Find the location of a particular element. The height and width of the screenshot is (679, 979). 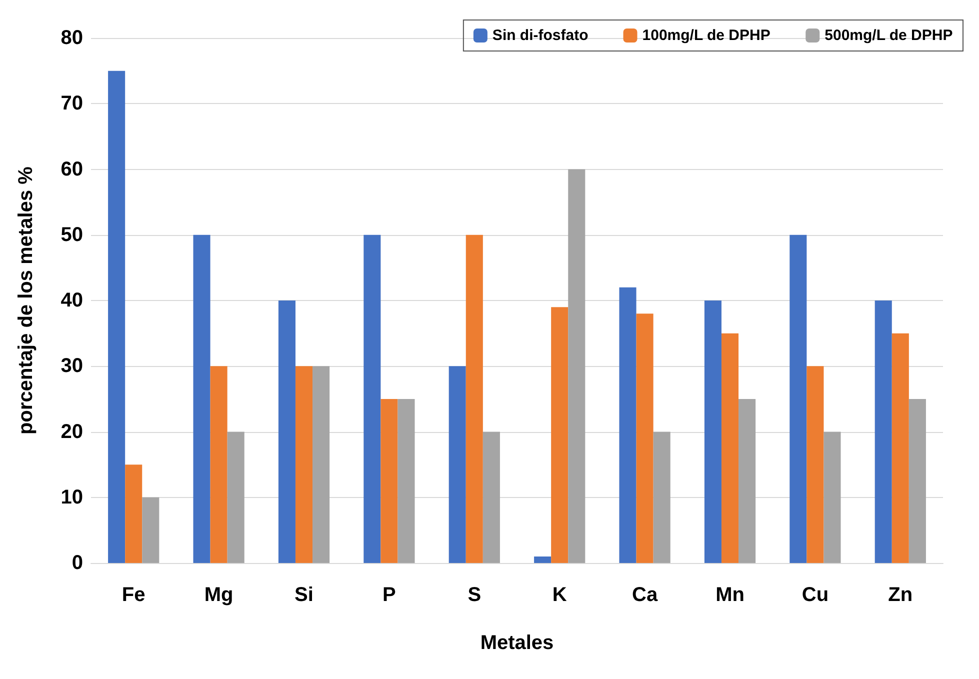

x-tick-label: Si is located at coordinates (304, 595).